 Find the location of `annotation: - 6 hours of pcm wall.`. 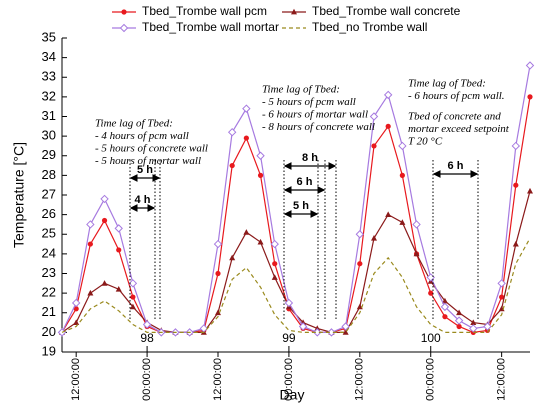

annotation: - 6 hours of pcm wall. is located at coordinates (456, 96).